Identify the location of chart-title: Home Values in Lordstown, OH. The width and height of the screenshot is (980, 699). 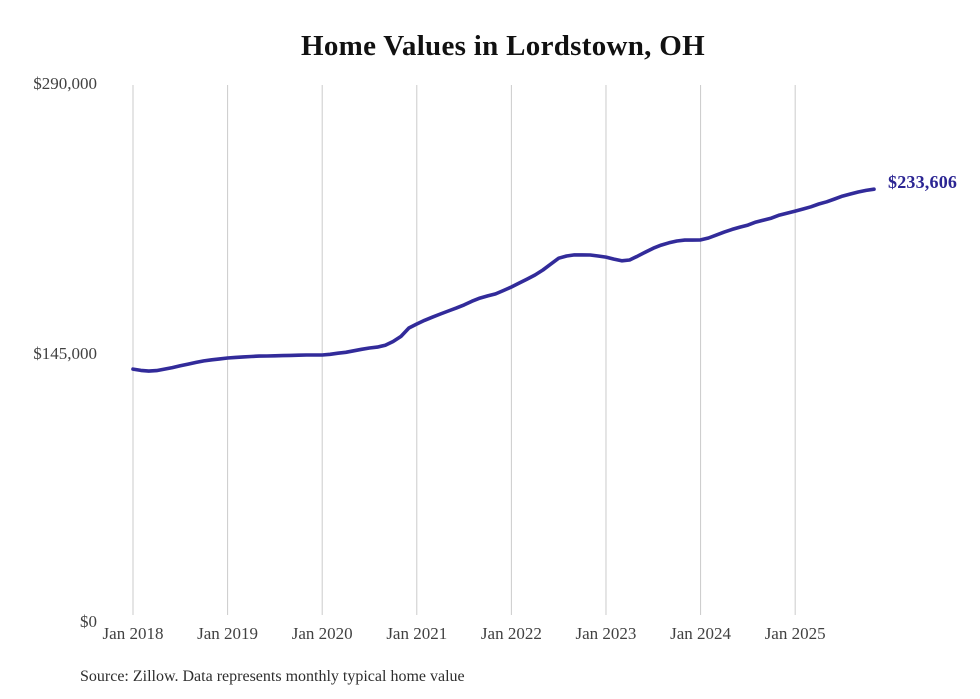
(503, 46).